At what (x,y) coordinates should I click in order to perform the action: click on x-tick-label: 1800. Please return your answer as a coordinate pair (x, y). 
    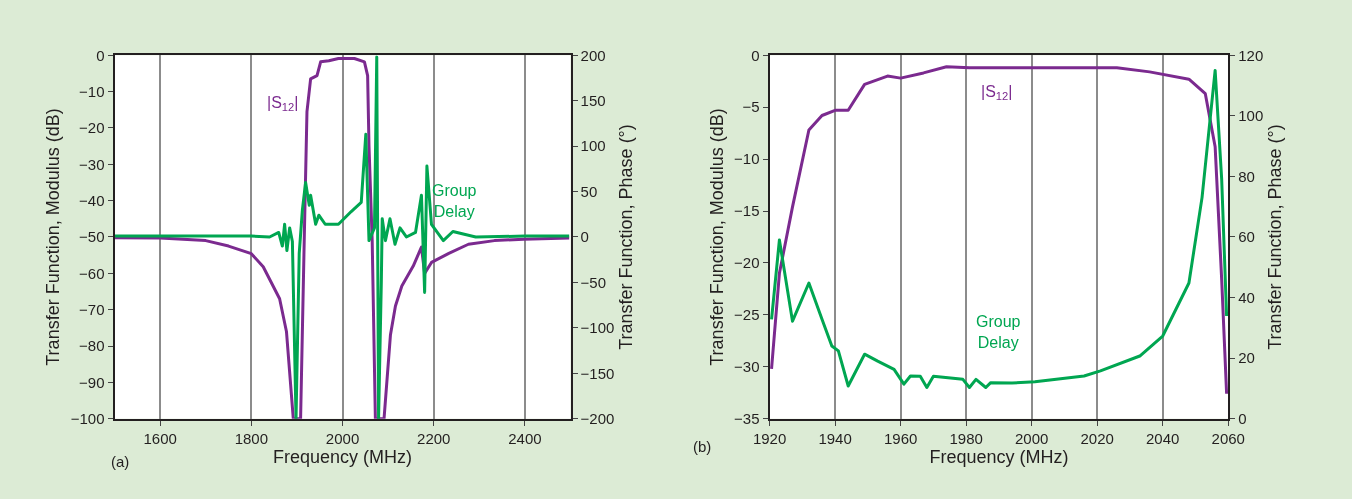
    Looking at the image, I should click on (251, 438).